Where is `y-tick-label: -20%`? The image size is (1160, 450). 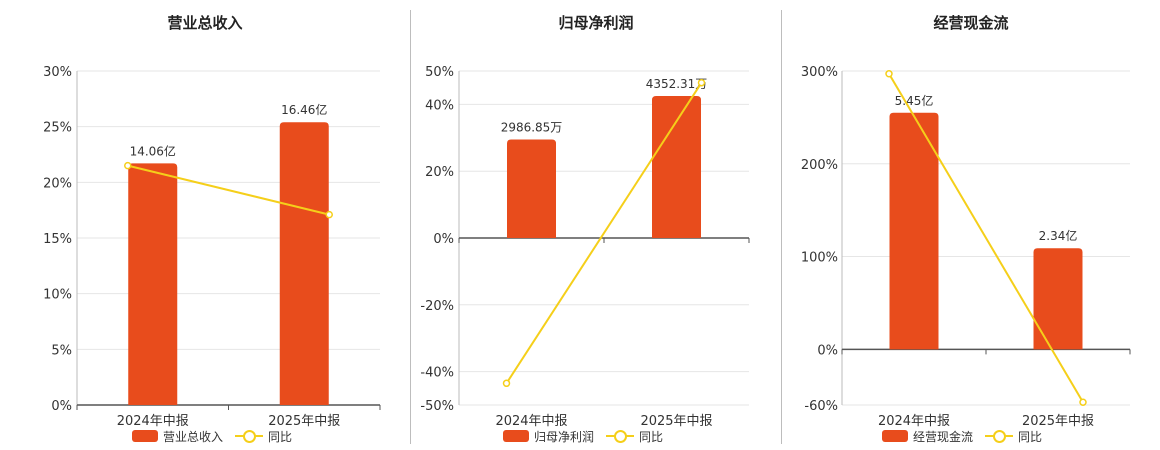 y-tick-label: -20% is located at coordinates (437, 306).